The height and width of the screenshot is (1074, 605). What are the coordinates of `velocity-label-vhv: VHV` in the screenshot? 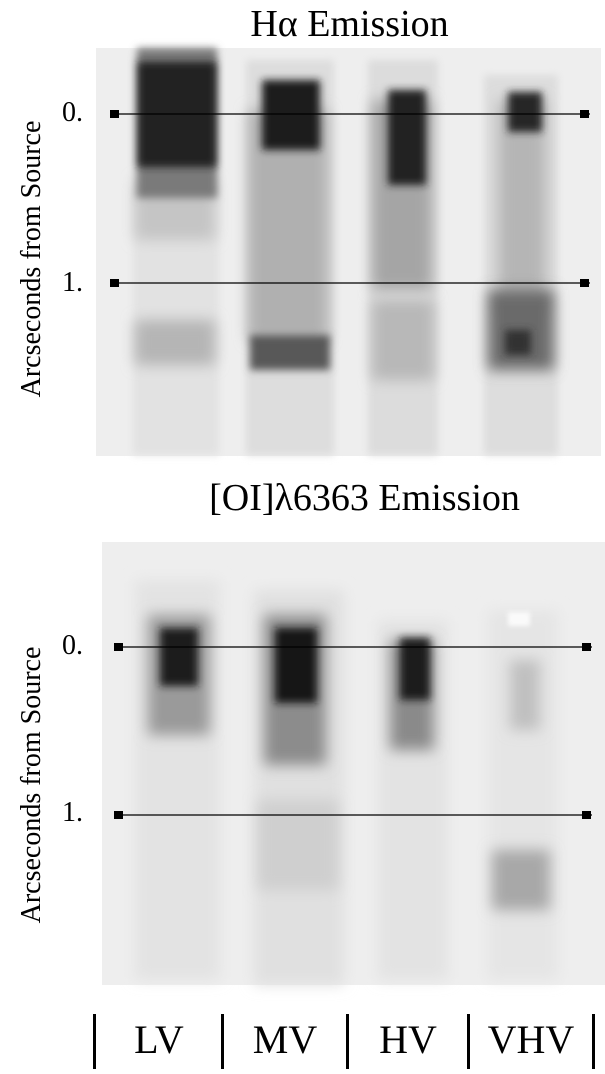 It's located at (531, 1039).